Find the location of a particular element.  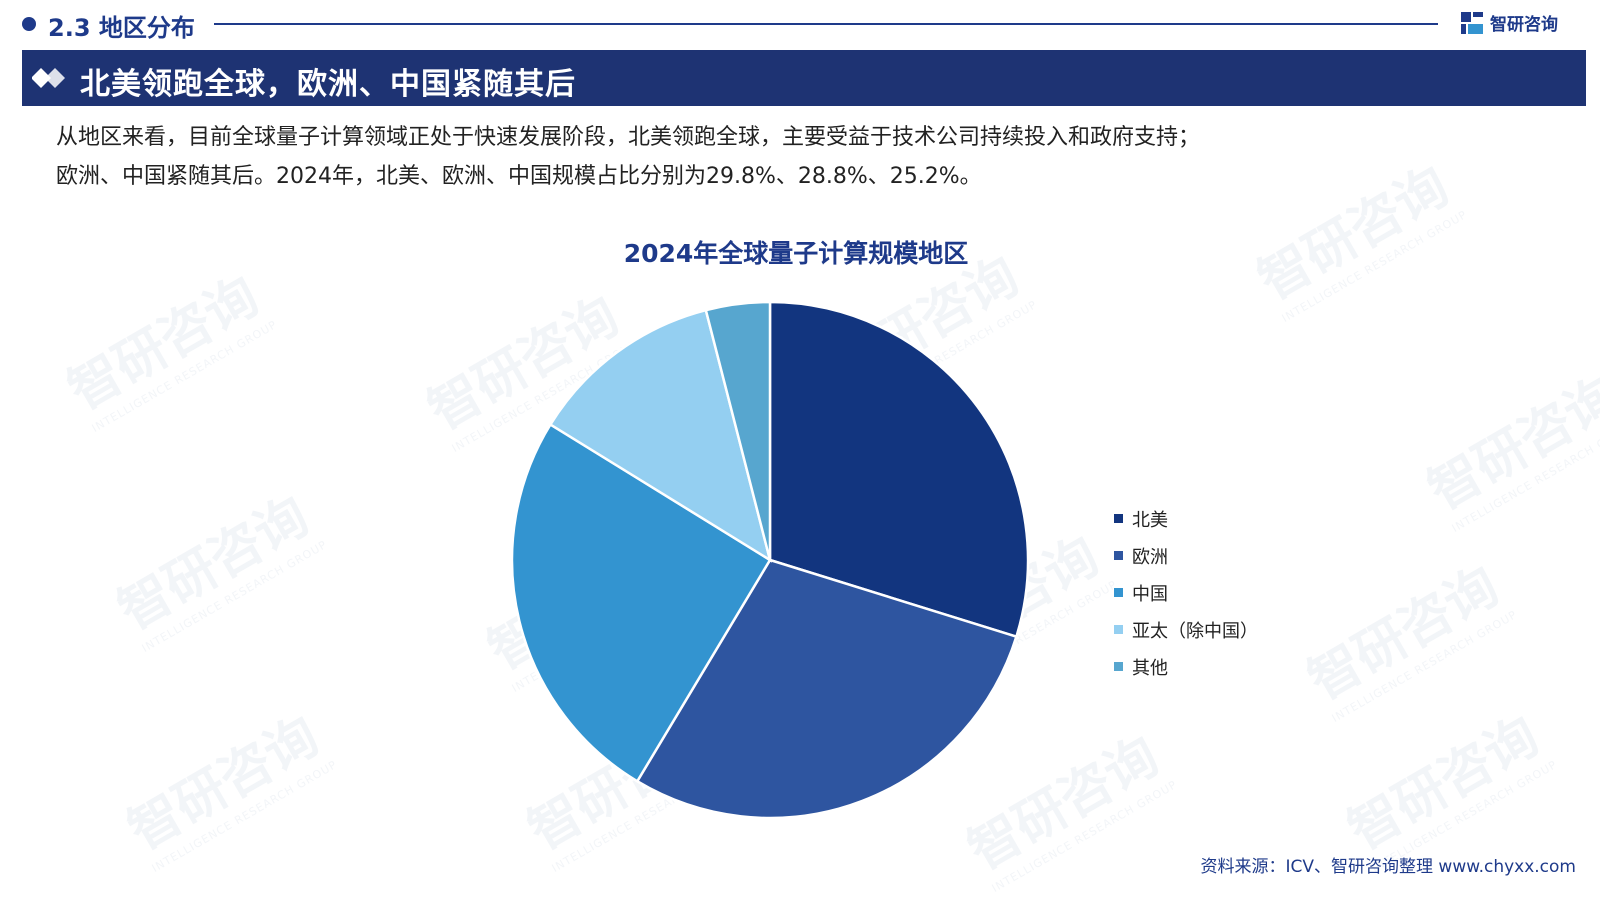

section-divider is located at coordinates (826, 24).